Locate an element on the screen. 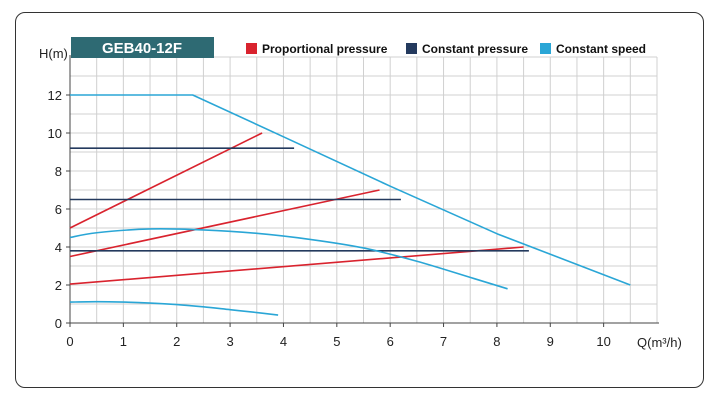 This screenshot has height=408, width=722. x-tick-label: 0 is located at coordinates (69, 341).